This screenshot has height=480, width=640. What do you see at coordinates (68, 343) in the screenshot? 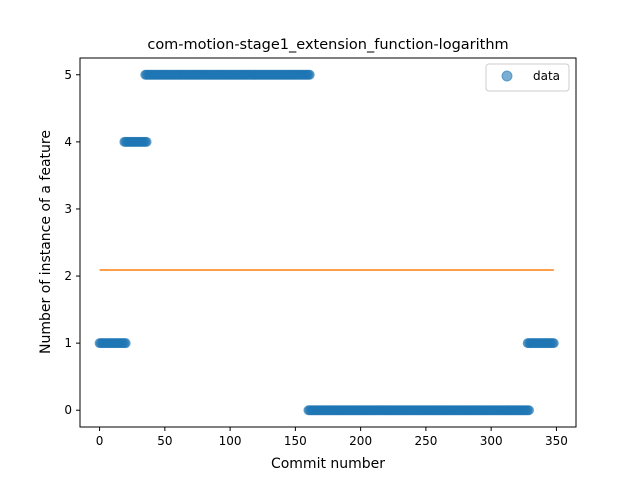
I see `y-tick-label: 1` at bounding box center [68, 343].